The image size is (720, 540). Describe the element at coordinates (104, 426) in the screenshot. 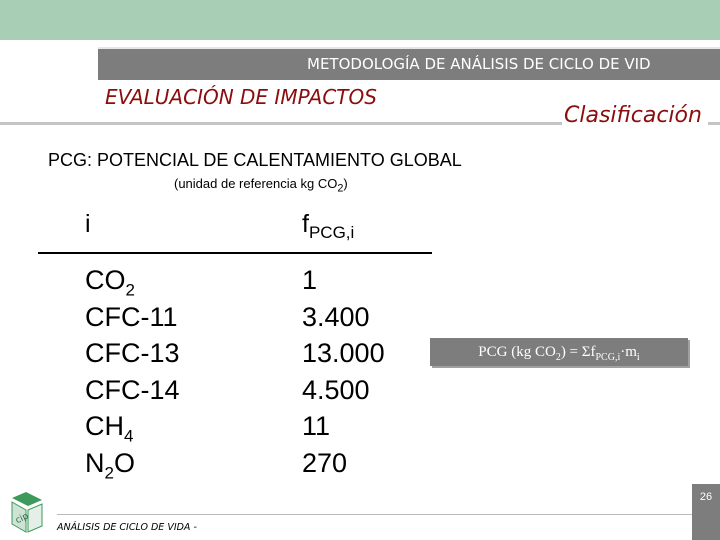

I see `gas-name-main: CH` at that location.